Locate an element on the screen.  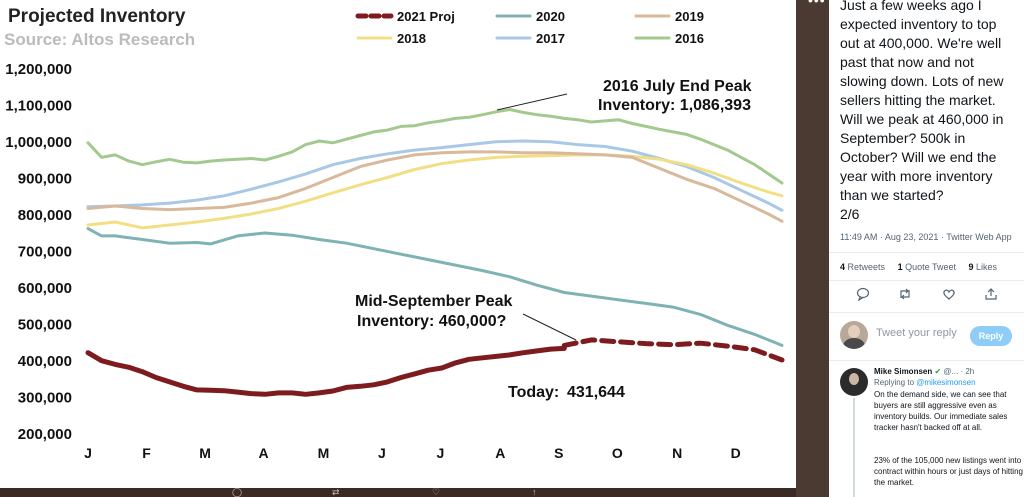
quotes-count: 1 is located at coordinates (900, 267).